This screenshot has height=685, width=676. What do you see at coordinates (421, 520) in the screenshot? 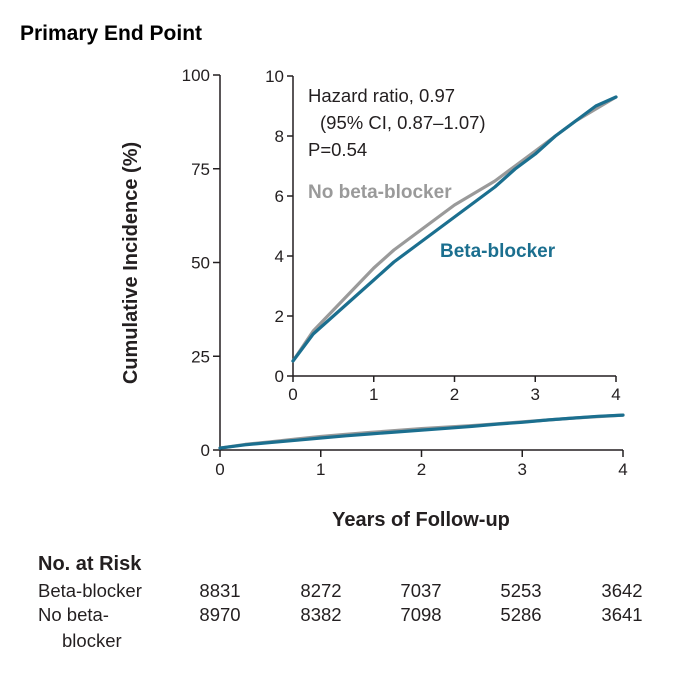
I see `x-axis-label: Years of Follow-up` at bounding box center [421, 520].